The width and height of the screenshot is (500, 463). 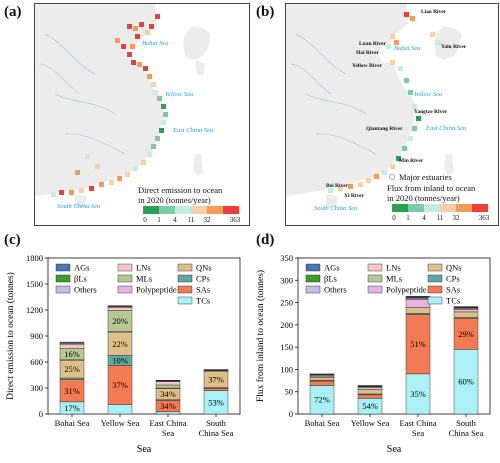 I want to click on x-tick-label: Sea, so click(x=418, y=433).